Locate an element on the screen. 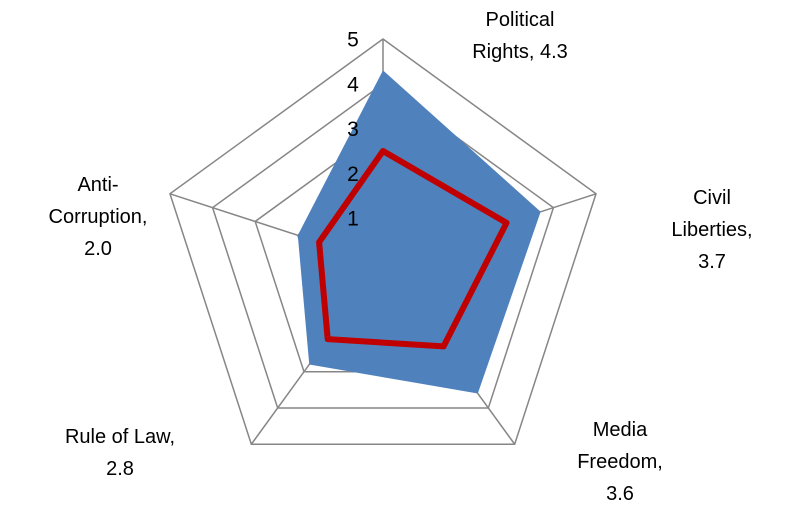 This screenshot has height=511, width=796. tick-label: 3 is located at coordinates (353, 129).